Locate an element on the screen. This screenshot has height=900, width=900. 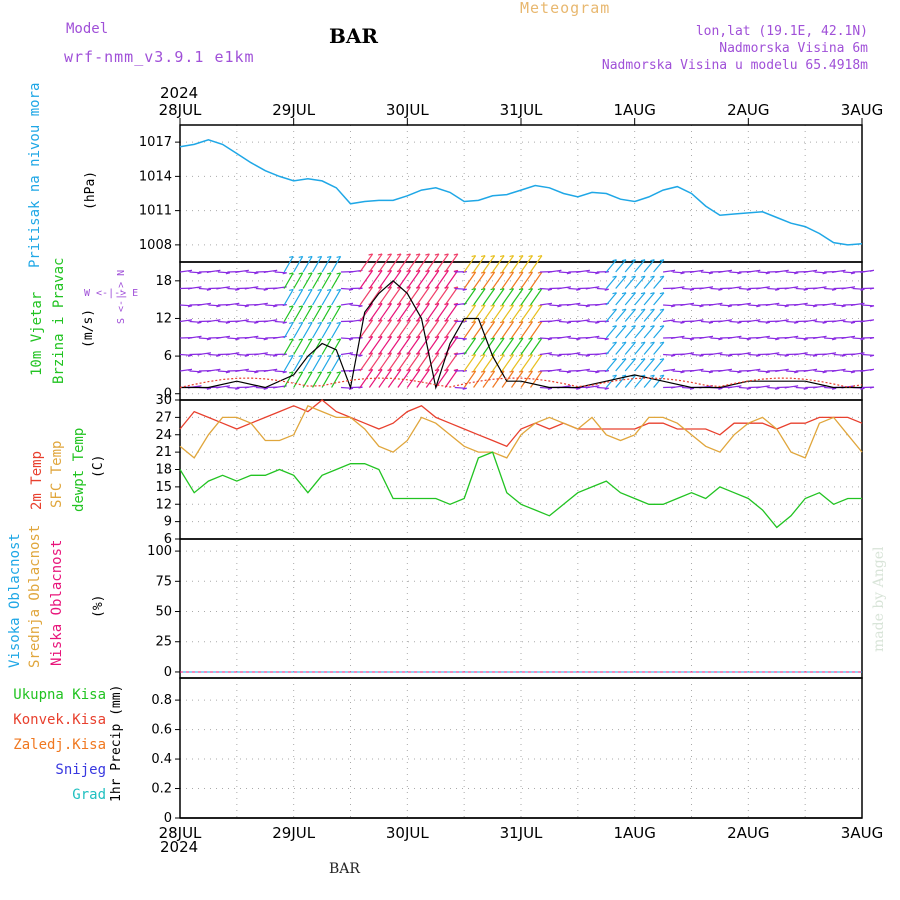
ytick-cloud: 100 is located at coordinates (159, 551).